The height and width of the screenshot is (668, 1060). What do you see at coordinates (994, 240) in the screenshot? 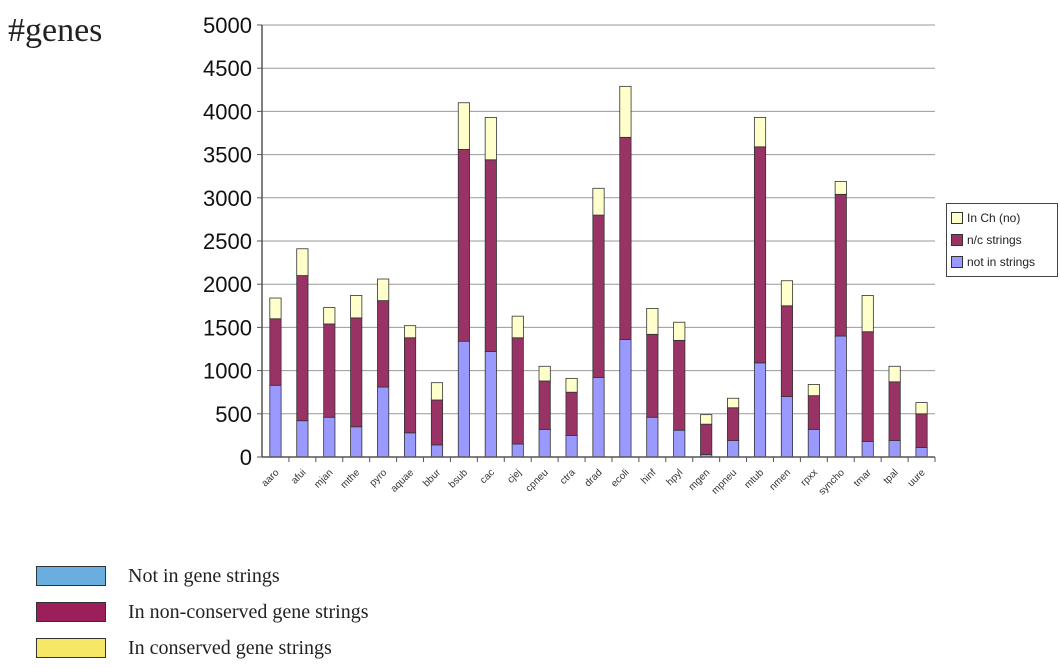
I see `legend-label: n/c strings` at bounding box center [994, 240].